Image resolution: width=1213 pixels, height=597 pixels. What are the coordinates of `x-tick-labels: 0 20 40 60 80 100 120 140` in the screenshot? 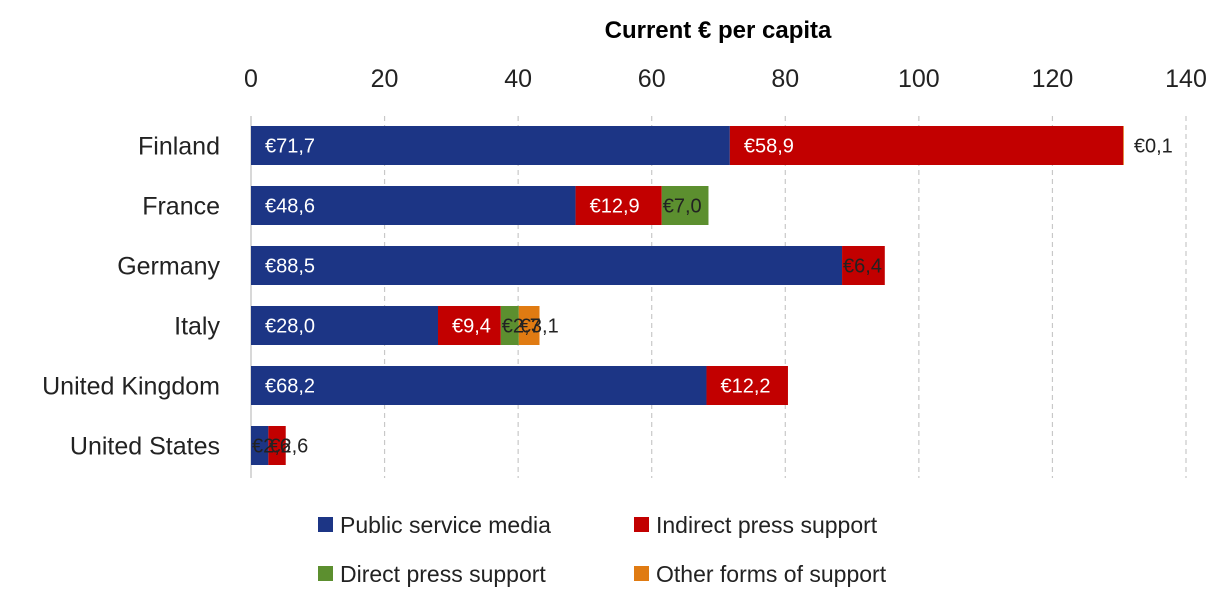 It's located at (725, 79).